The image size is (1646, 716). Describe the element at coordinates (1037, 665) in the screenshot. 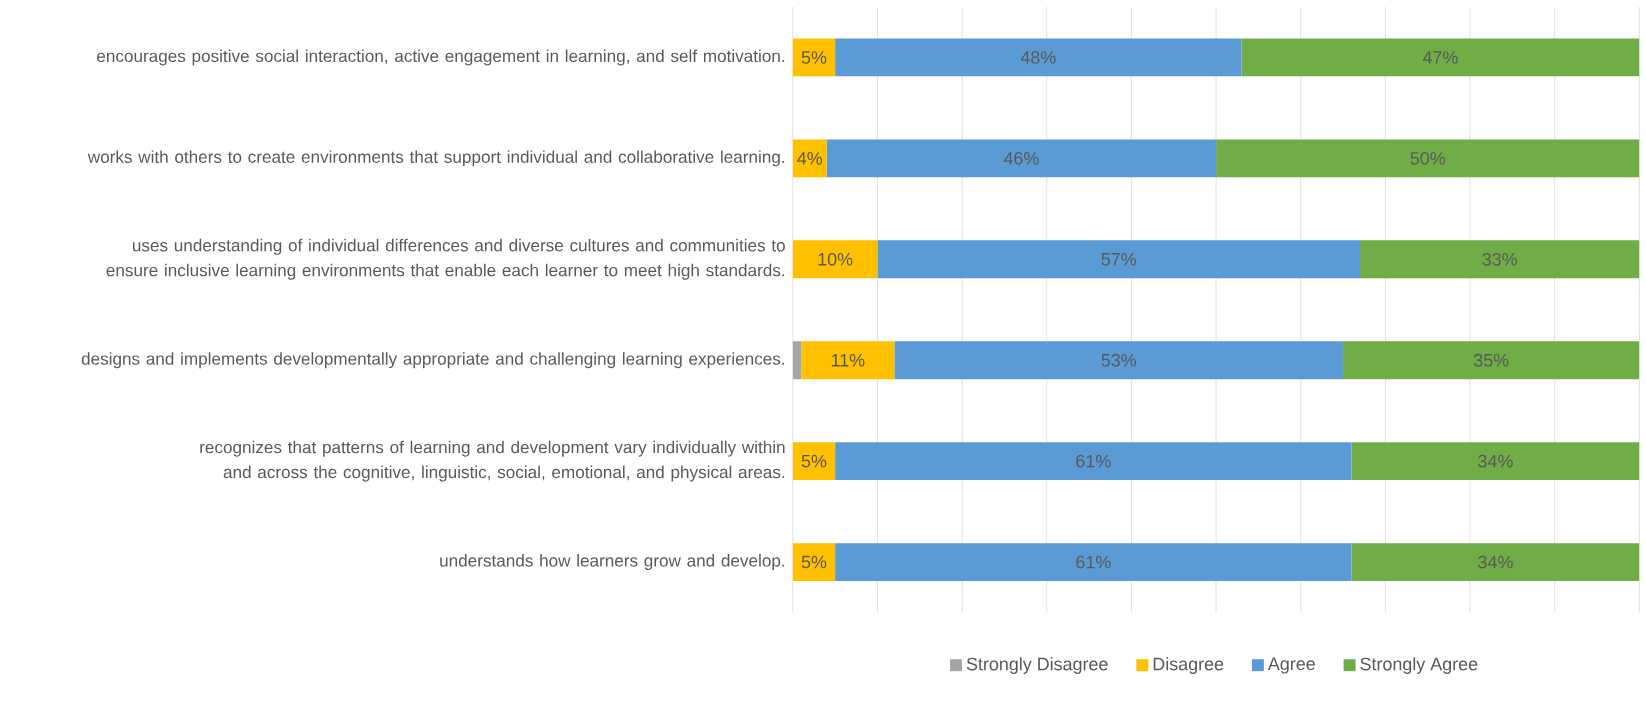

I see `legend-label: Strongly Disagree` at that location.